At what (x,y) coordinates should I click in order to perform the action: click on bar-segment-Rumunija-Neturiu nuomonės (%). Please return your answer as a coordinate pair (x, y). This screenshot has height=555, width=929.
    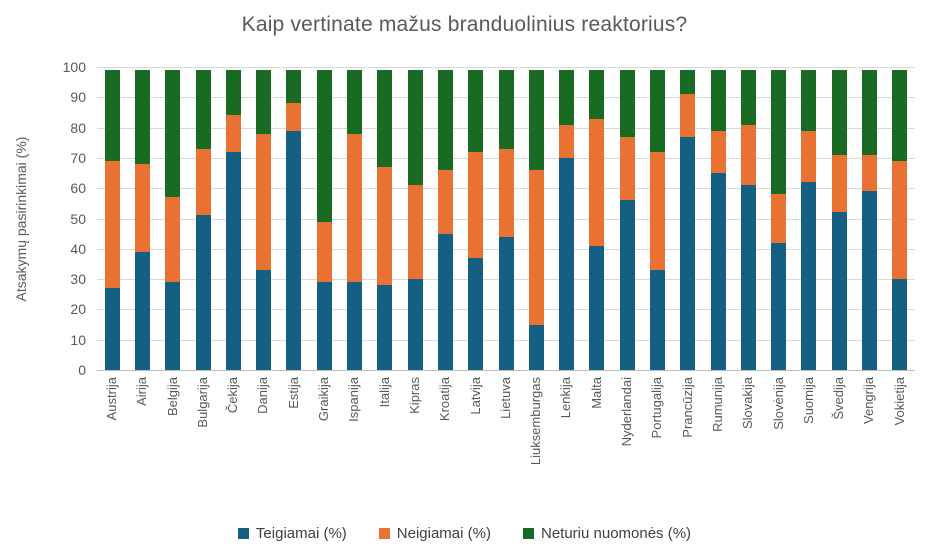
    Looking at the image, I should click on (718, 100).